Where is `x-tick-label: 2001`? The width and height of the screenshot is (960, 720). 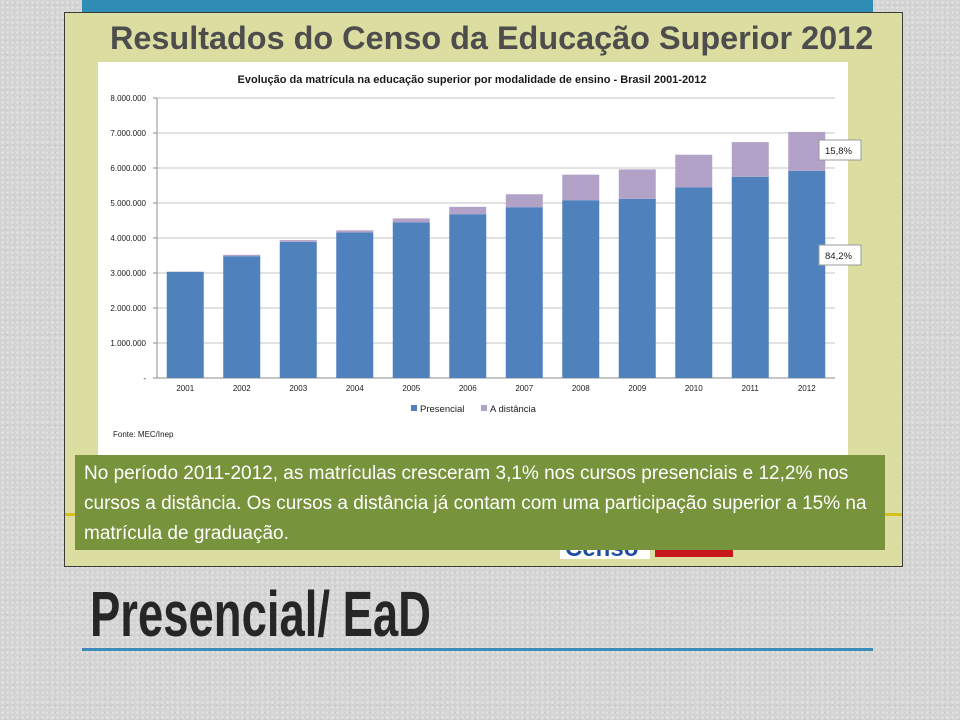
x-tick-label: 2001 is located at coordinates (185, 388).